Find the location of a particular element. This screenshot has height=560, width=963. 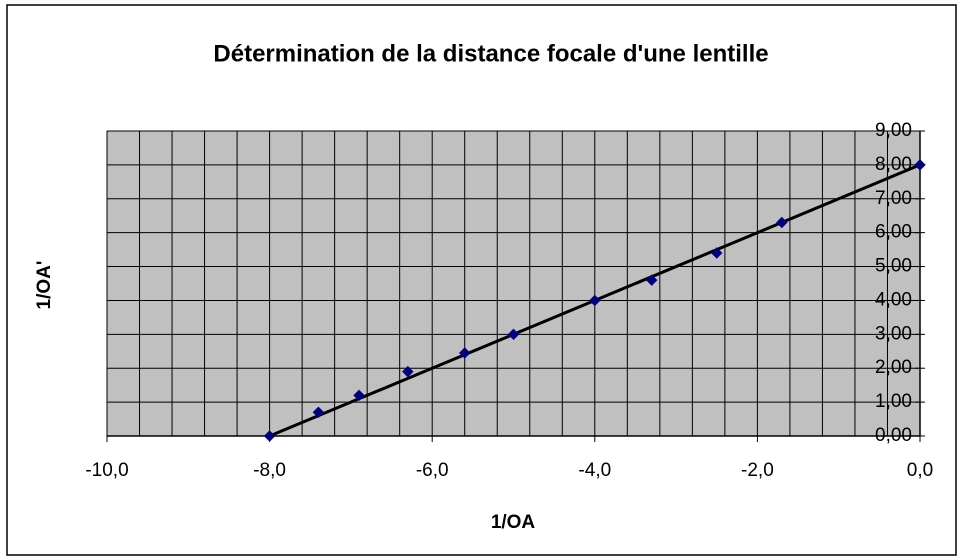

y-tick-label: 4,00 is located at coordinates (893, 299).